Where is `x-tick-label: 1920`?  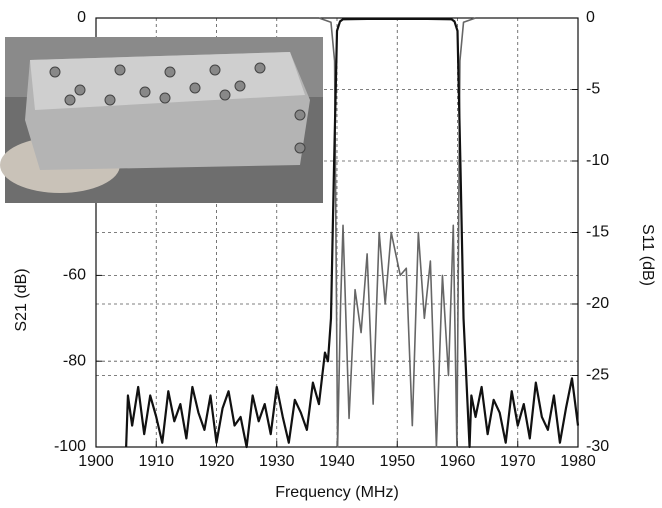
x-tick-label: 1920 is located at coordinates (217, 461).